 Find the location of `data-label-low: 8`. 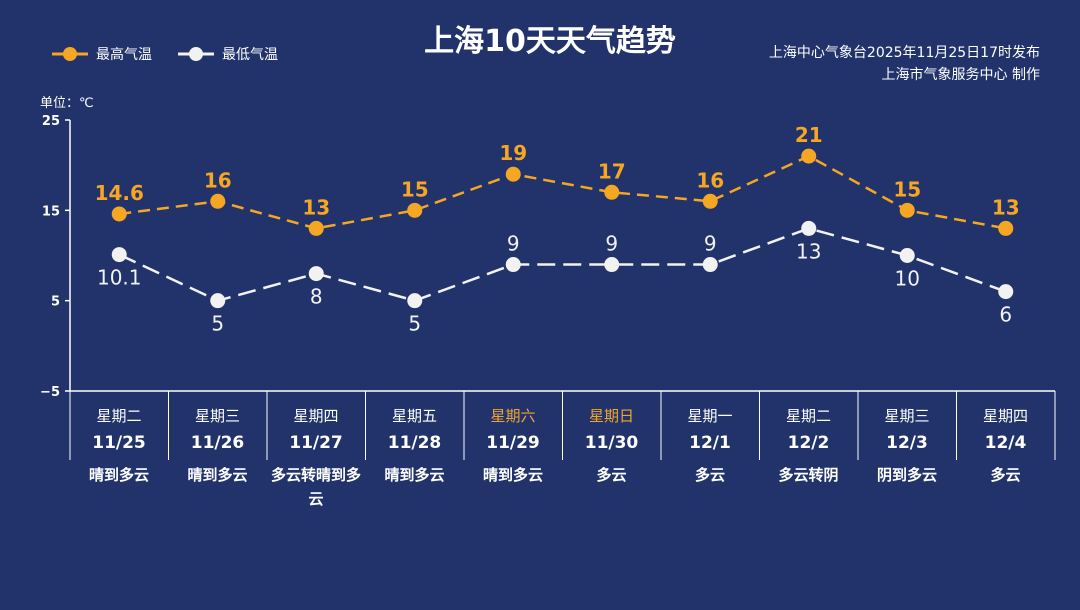

data-label-low: 8 is located at coordinates (316, 297).